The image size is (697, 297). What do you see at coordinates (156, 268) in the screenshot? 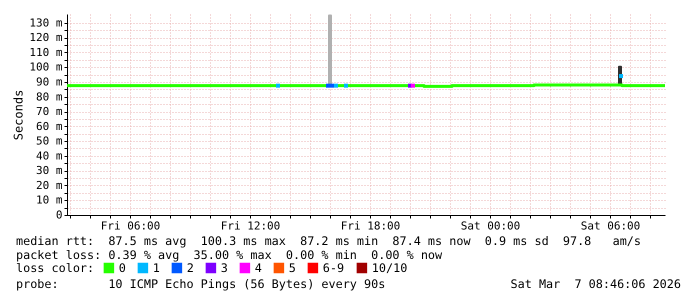
I see `legend-label: 1` at bounding box center [156, 268].